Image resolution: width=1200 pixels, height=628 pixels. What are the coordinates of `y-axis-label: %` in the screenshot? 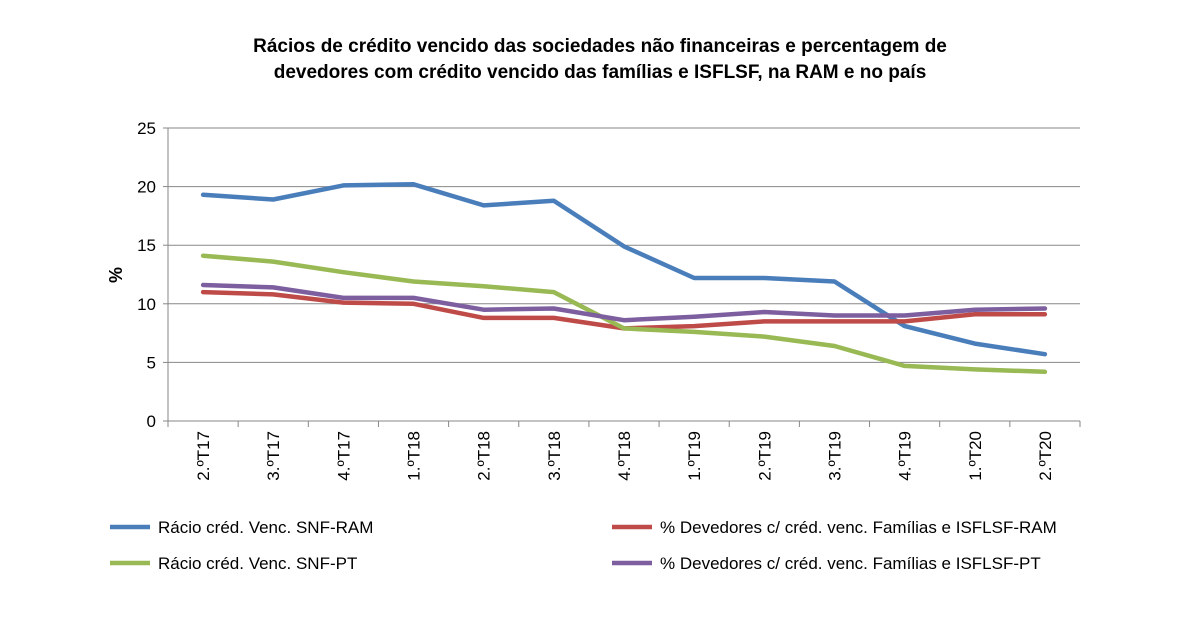 It's located at (116, 275).